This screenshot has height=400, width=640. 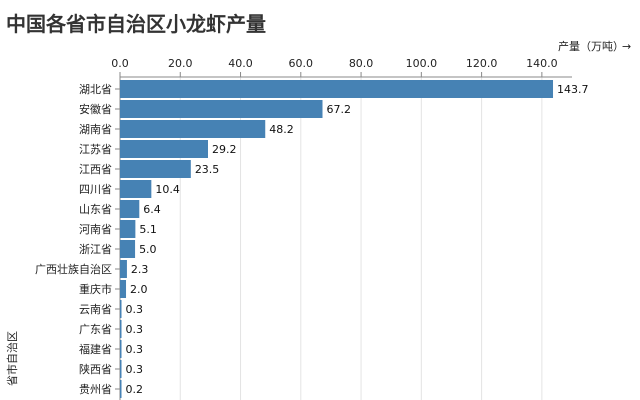 What do you see at coordinates (95, 329) in the screenshot?
I see `category-label: 广东省` at bounding box center [95, 329].